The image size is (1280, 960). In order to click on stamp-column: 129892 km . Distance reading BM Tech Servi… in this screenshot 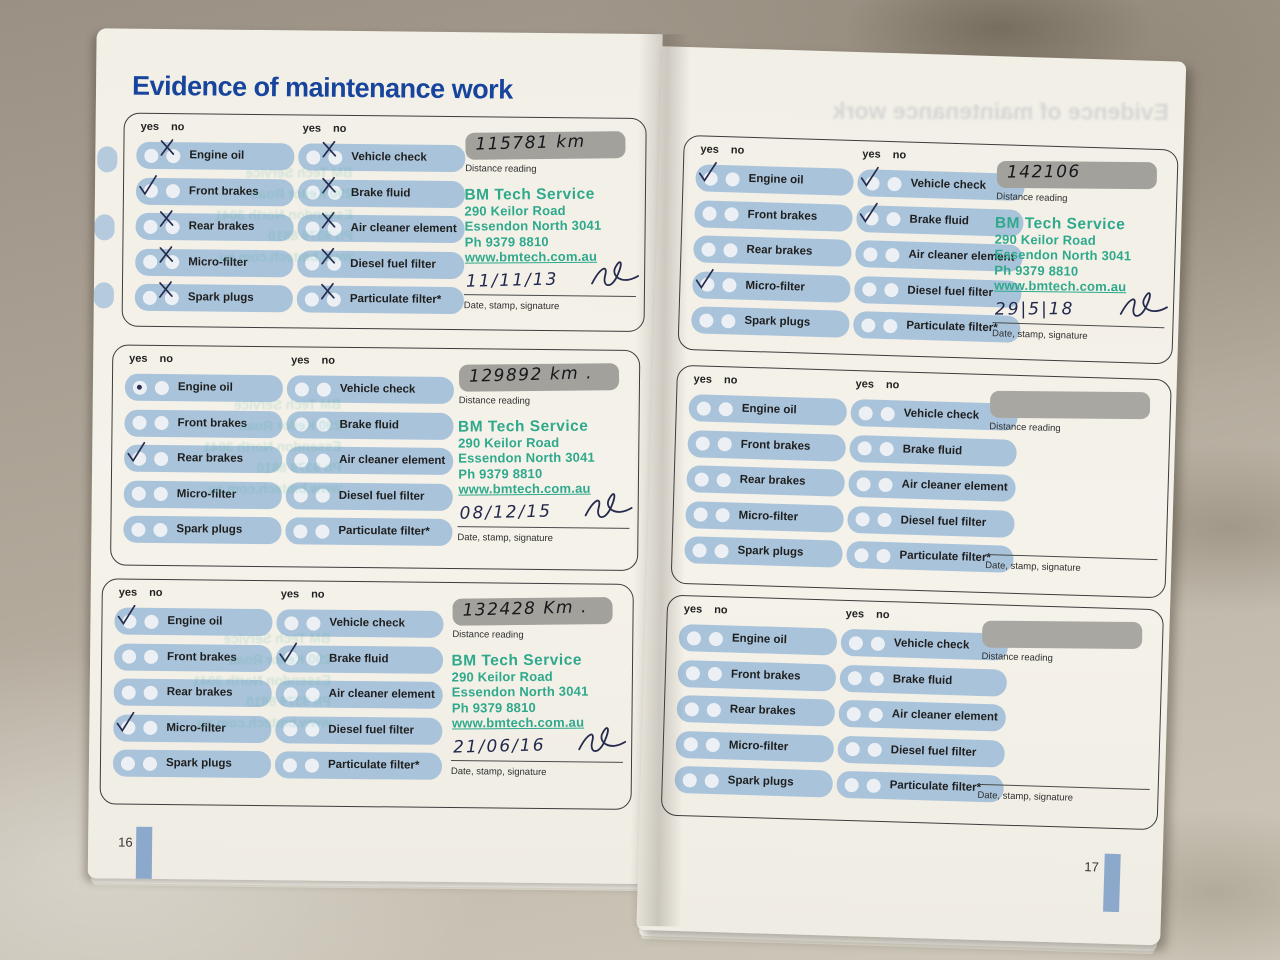, I will do `click(545, 453)`.